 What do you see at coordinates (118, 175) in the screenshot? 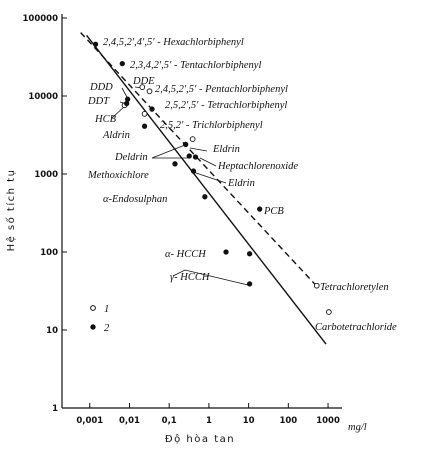
I see `annotation: Methoxichlore` at bounding box center [118, 175].